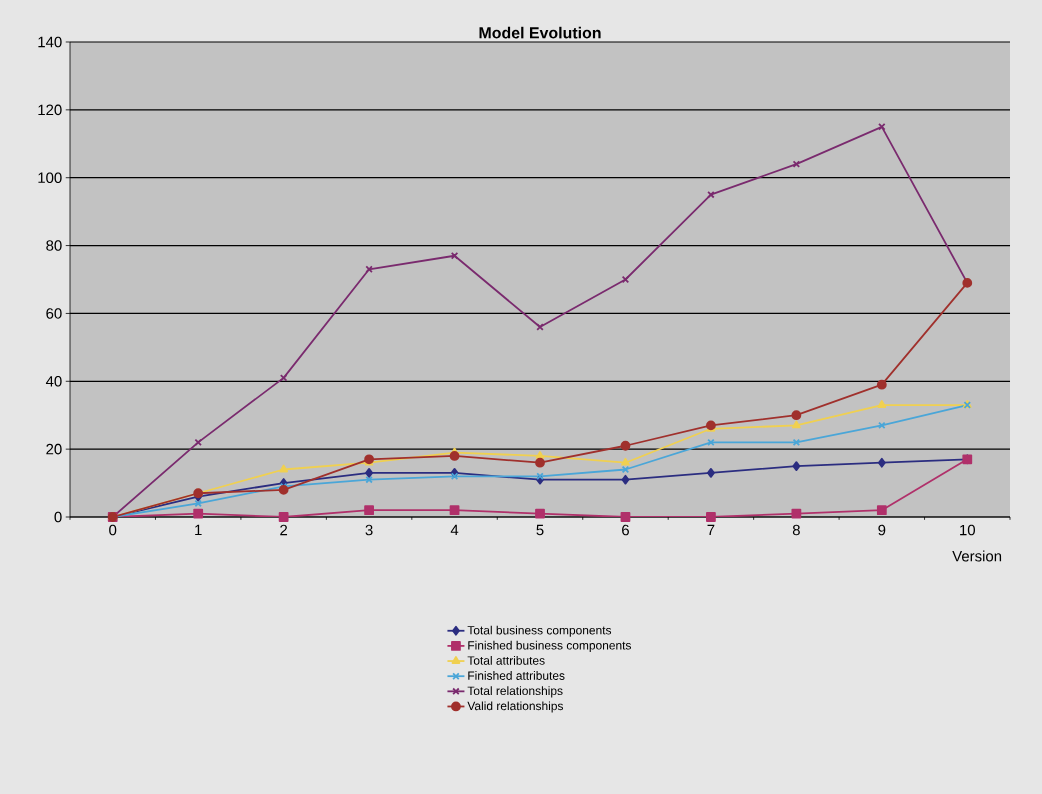  I want to click on x-tick-label: 0, so click(113, 530).